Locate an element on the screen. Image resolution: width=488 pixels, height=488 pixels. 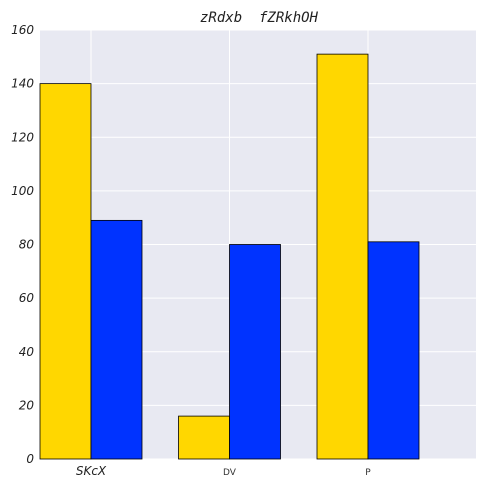
bar-series-1-DV is located at coordinates (204, 437).